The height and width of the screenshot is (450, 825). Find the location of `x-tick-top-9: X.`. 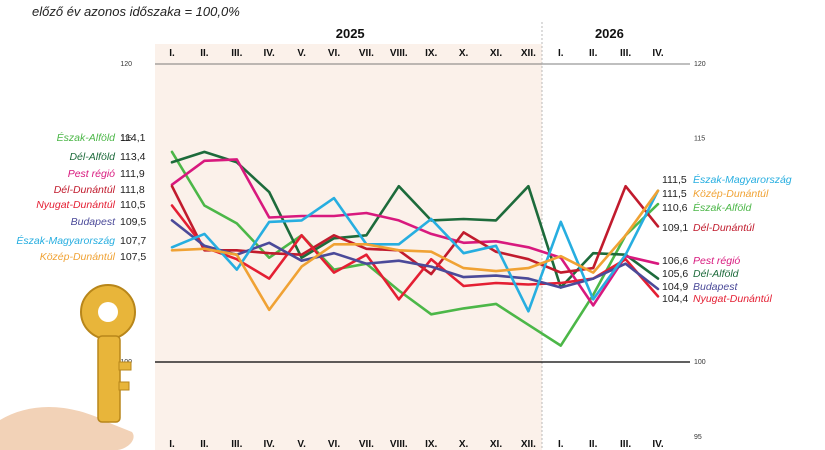

x-tick-top-9: X. is located at coordinates (464, 53).